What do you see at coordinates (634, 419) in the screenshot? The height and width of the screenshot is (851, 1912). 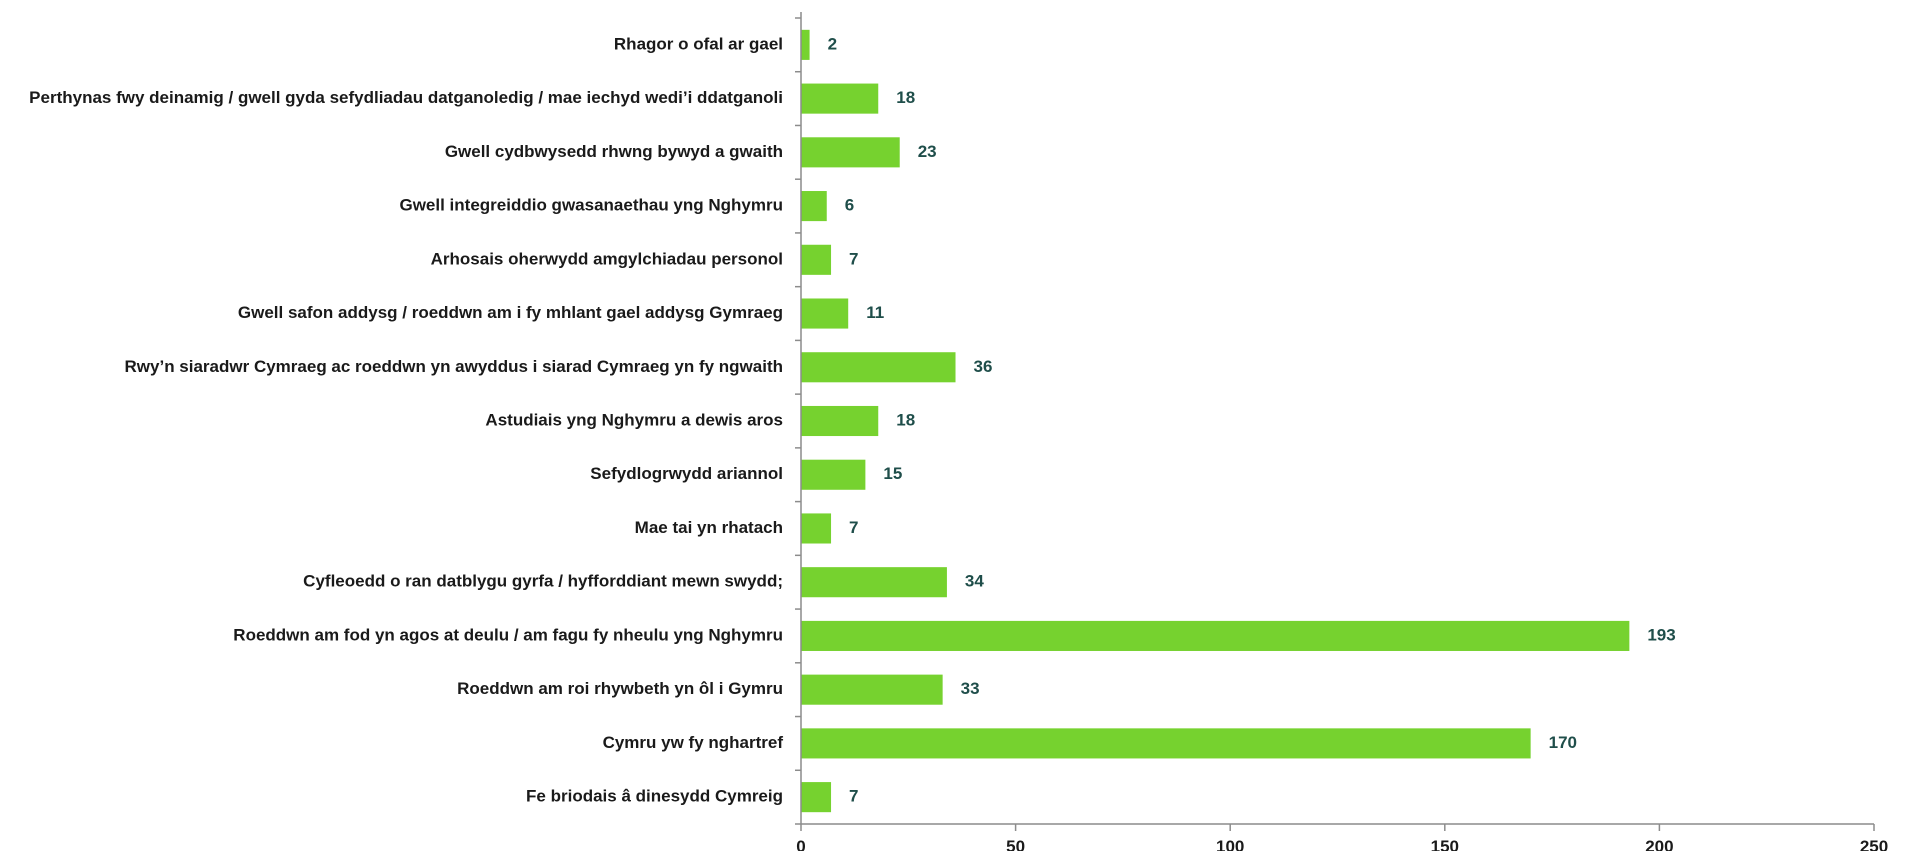 I see `category-label: Astudiais yng Nghymru a dewis aros` at bounding box center [634, 419].